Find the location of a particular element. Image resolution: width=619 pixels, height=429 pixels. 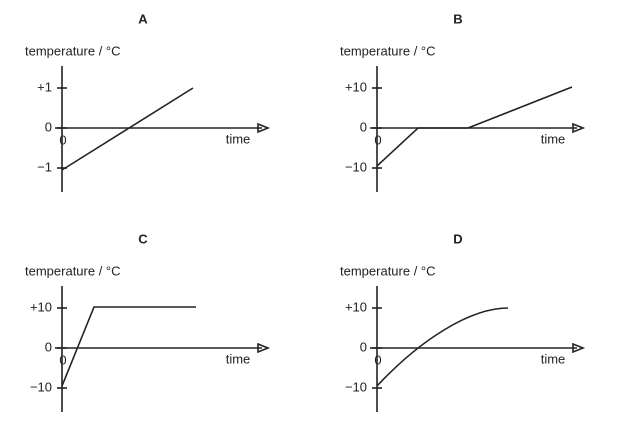

panel-label: B is located at coordinates (457, 18).